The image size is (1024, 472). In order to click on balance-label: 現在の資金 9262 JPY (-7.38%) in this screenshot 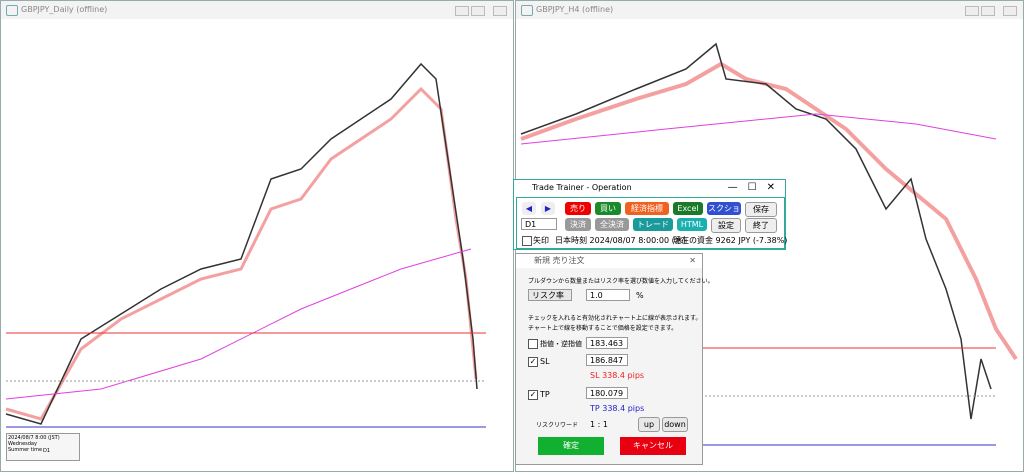, I will do `click(730, 240)`.